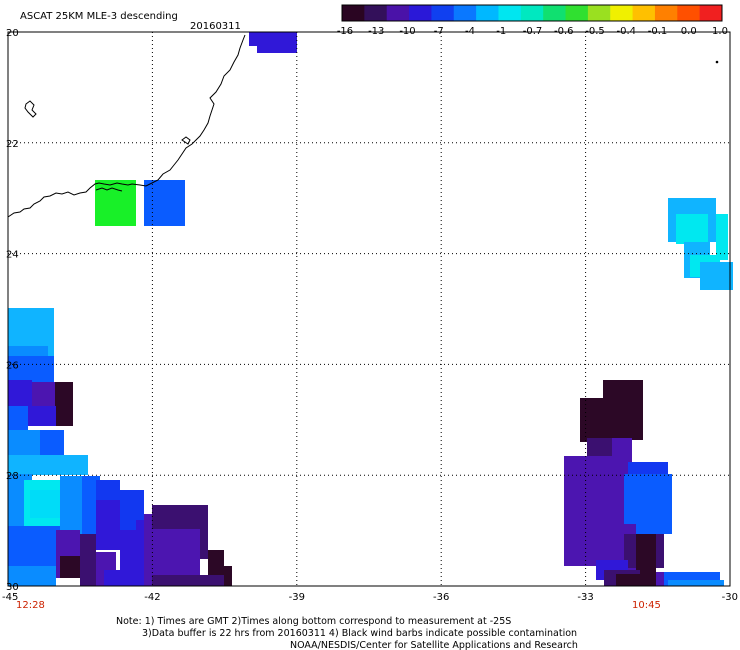  Describe the element at coordinates (215, 26) in the screenshot. I see `map-date: 20160311` at that location.